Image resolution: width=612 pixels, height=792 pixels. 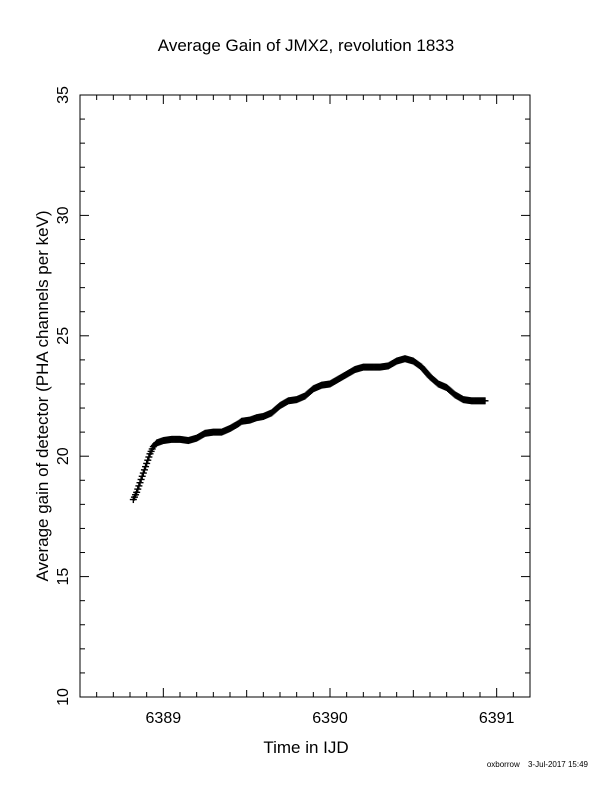 I want to click on x-axis-label: Time in IJD, so click(x=306, y=747).